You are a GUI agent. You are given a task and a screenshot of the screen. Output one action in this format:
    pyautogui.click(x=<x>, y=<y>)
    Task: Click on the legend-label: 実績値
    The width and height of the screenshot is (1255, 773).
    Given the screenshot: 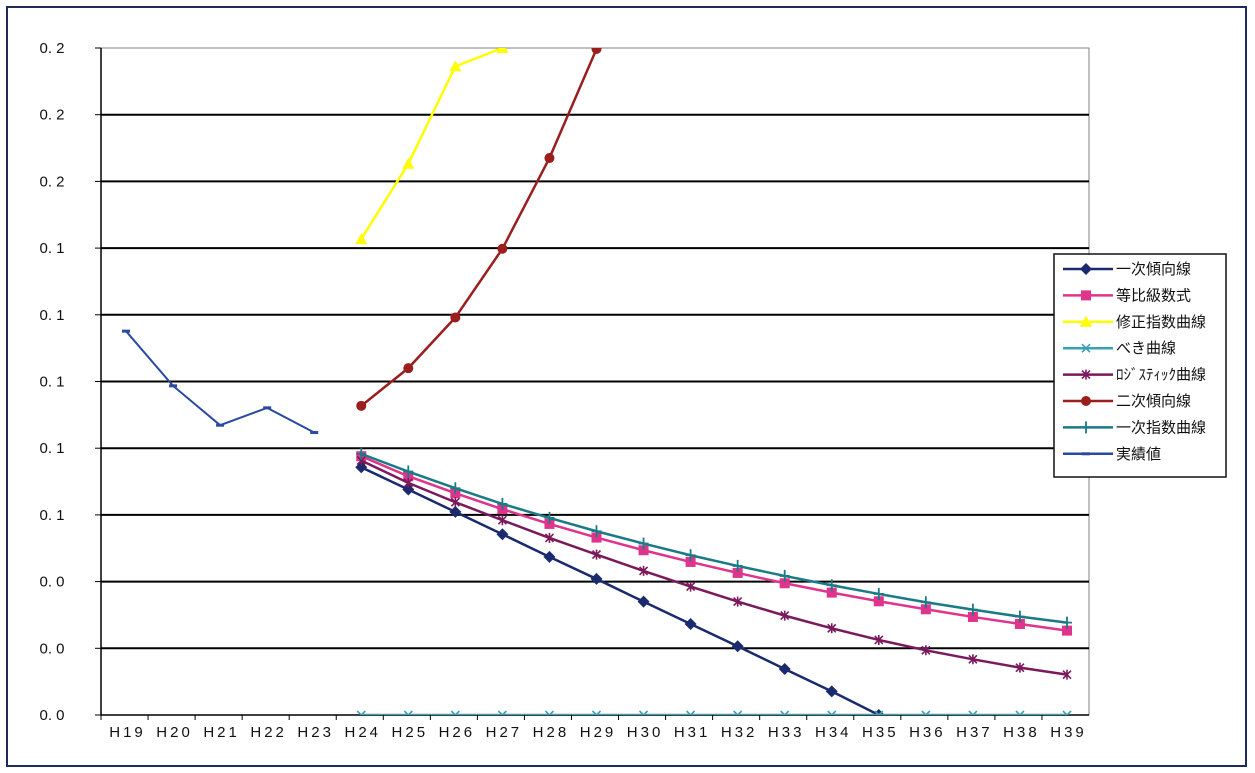 What is the action you would take?
    pyautogui.click(x=1138, y=454)
    